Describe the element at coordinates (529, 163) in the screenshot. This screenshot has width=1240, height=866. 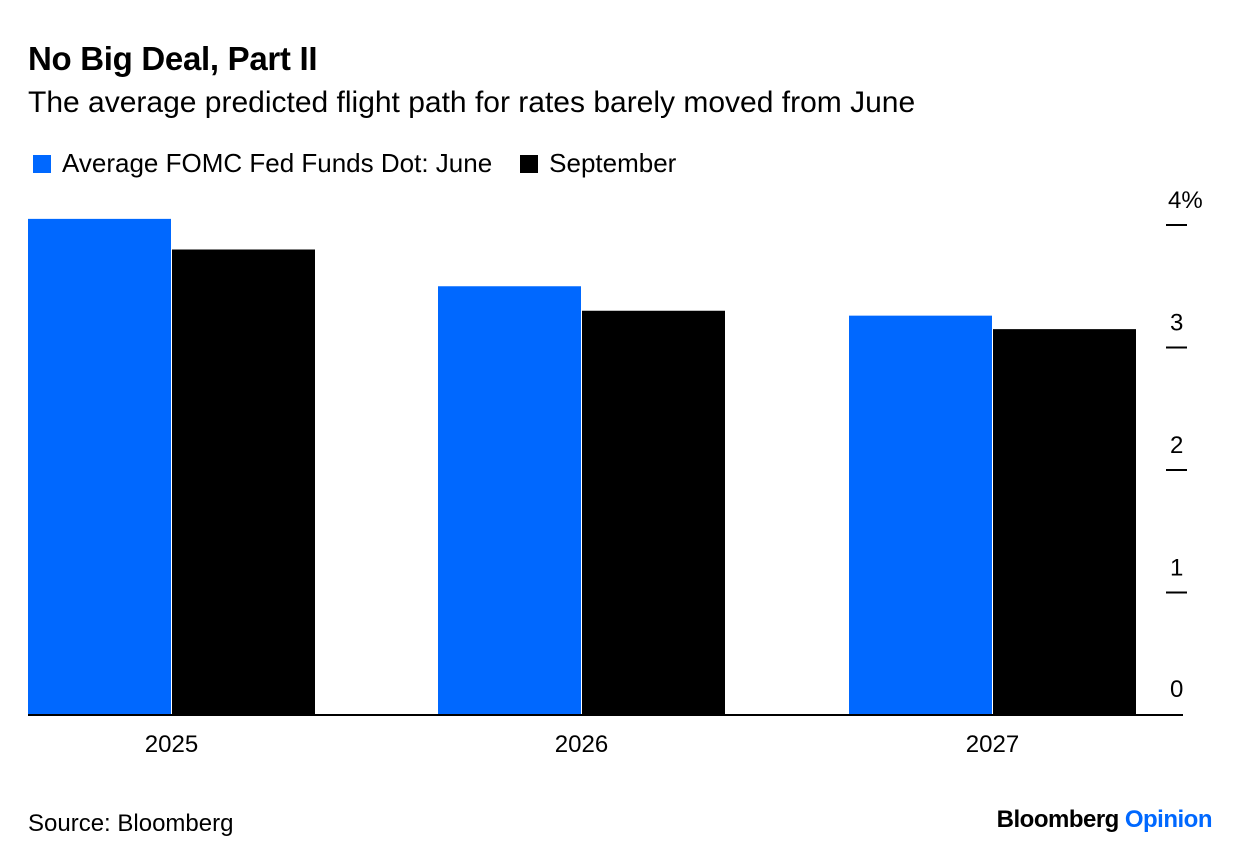
I see `legend-swatch-september` at that location.